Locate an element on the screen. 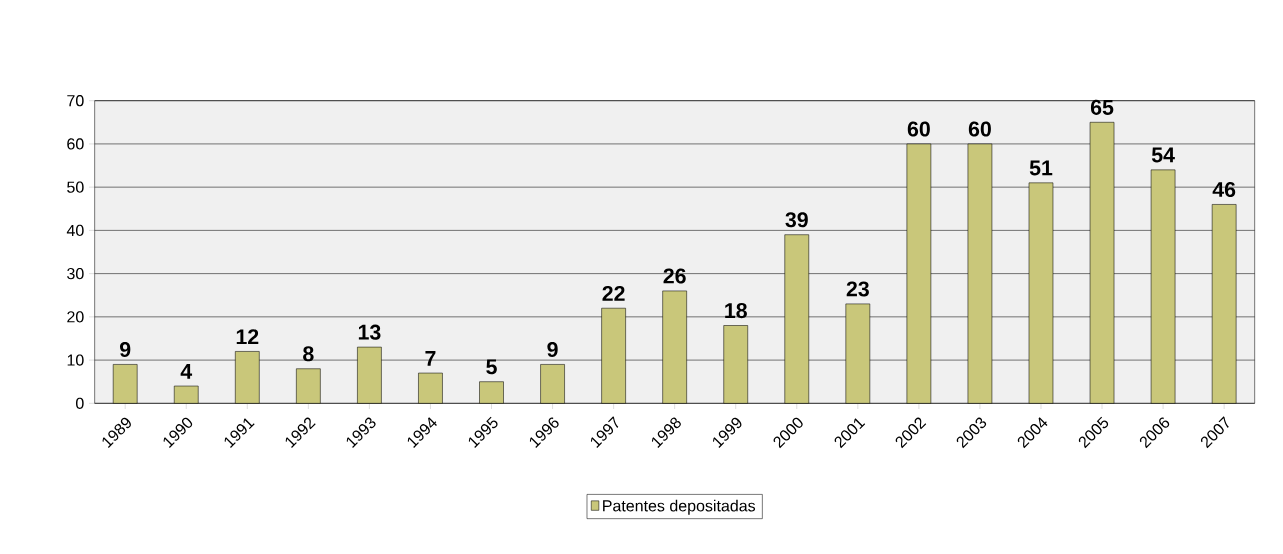 The height and width of the screenshot is (554, 1283). data-label: 54 is located at coordinates (1163, 155).